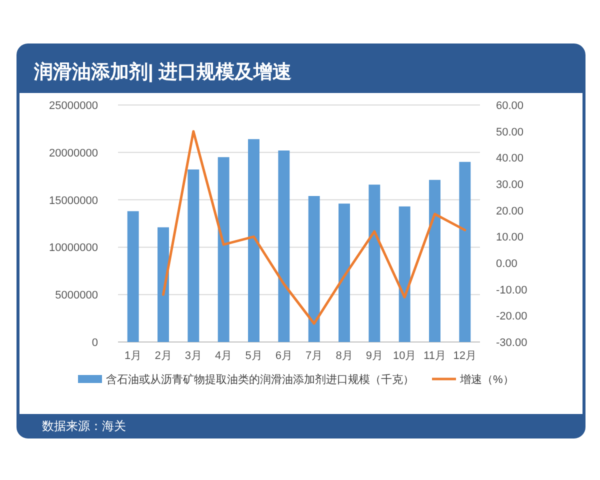 Image resolution: width=600 pixels, height=480 pixels. Describe the element at coordinates (435, 356) in the screenshot. I see `x-tick-label: 11月` at that location.